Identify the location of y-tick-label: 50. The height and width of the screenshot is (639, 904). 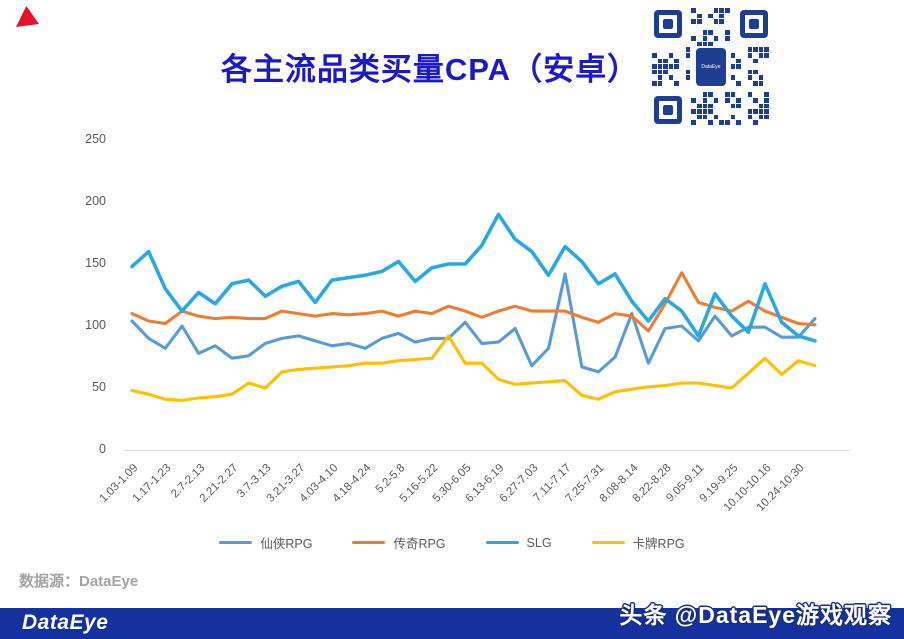
(99, 387).